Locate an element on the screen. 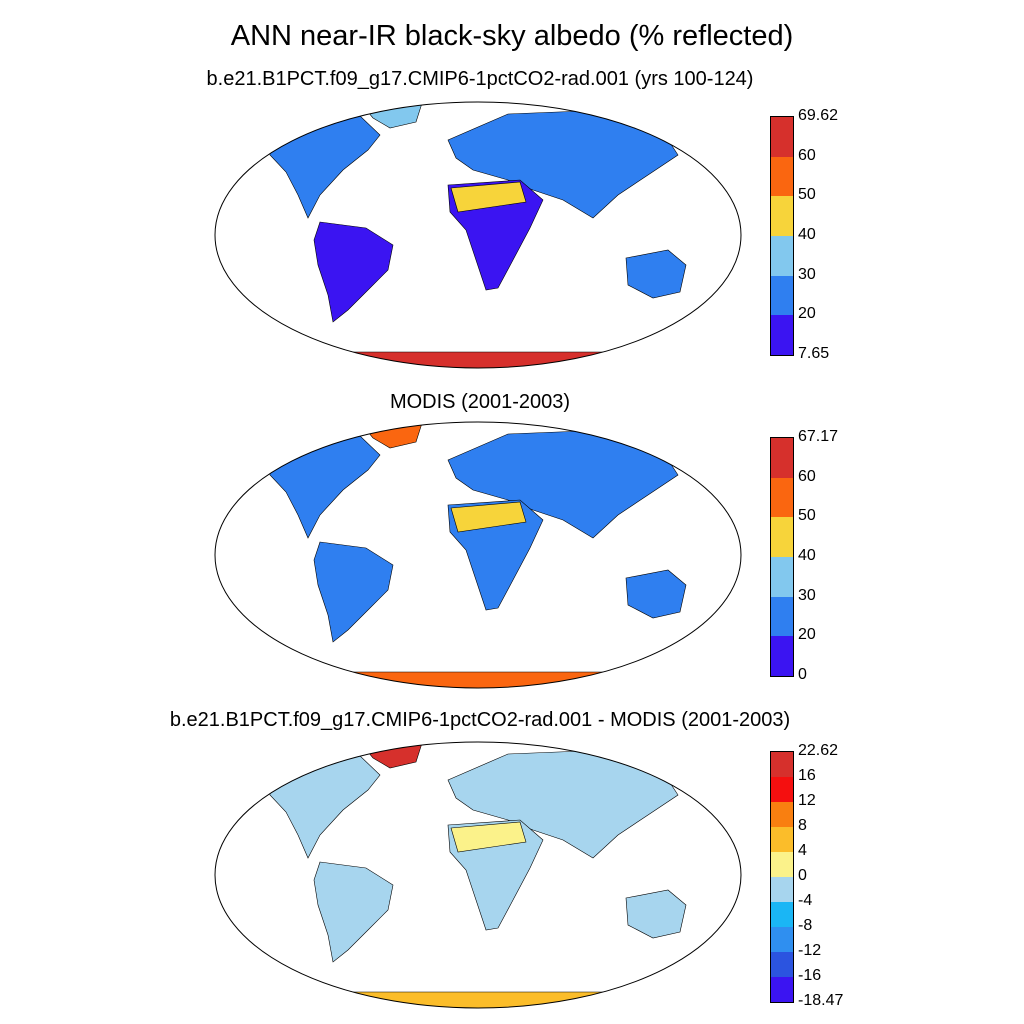  colorbar-label: 12 is located at coordinates (807, 800).